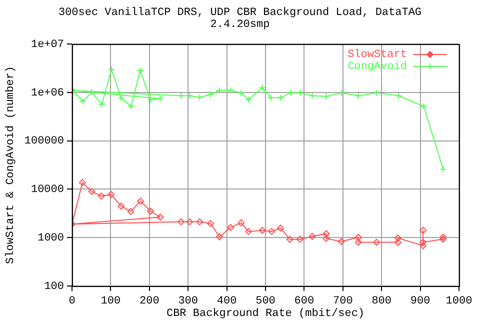 The height and width of the screenshot is (320, 480). I want to click on x-axis-title: CBR Background Rate (mbit/sec), so click(265, 314).